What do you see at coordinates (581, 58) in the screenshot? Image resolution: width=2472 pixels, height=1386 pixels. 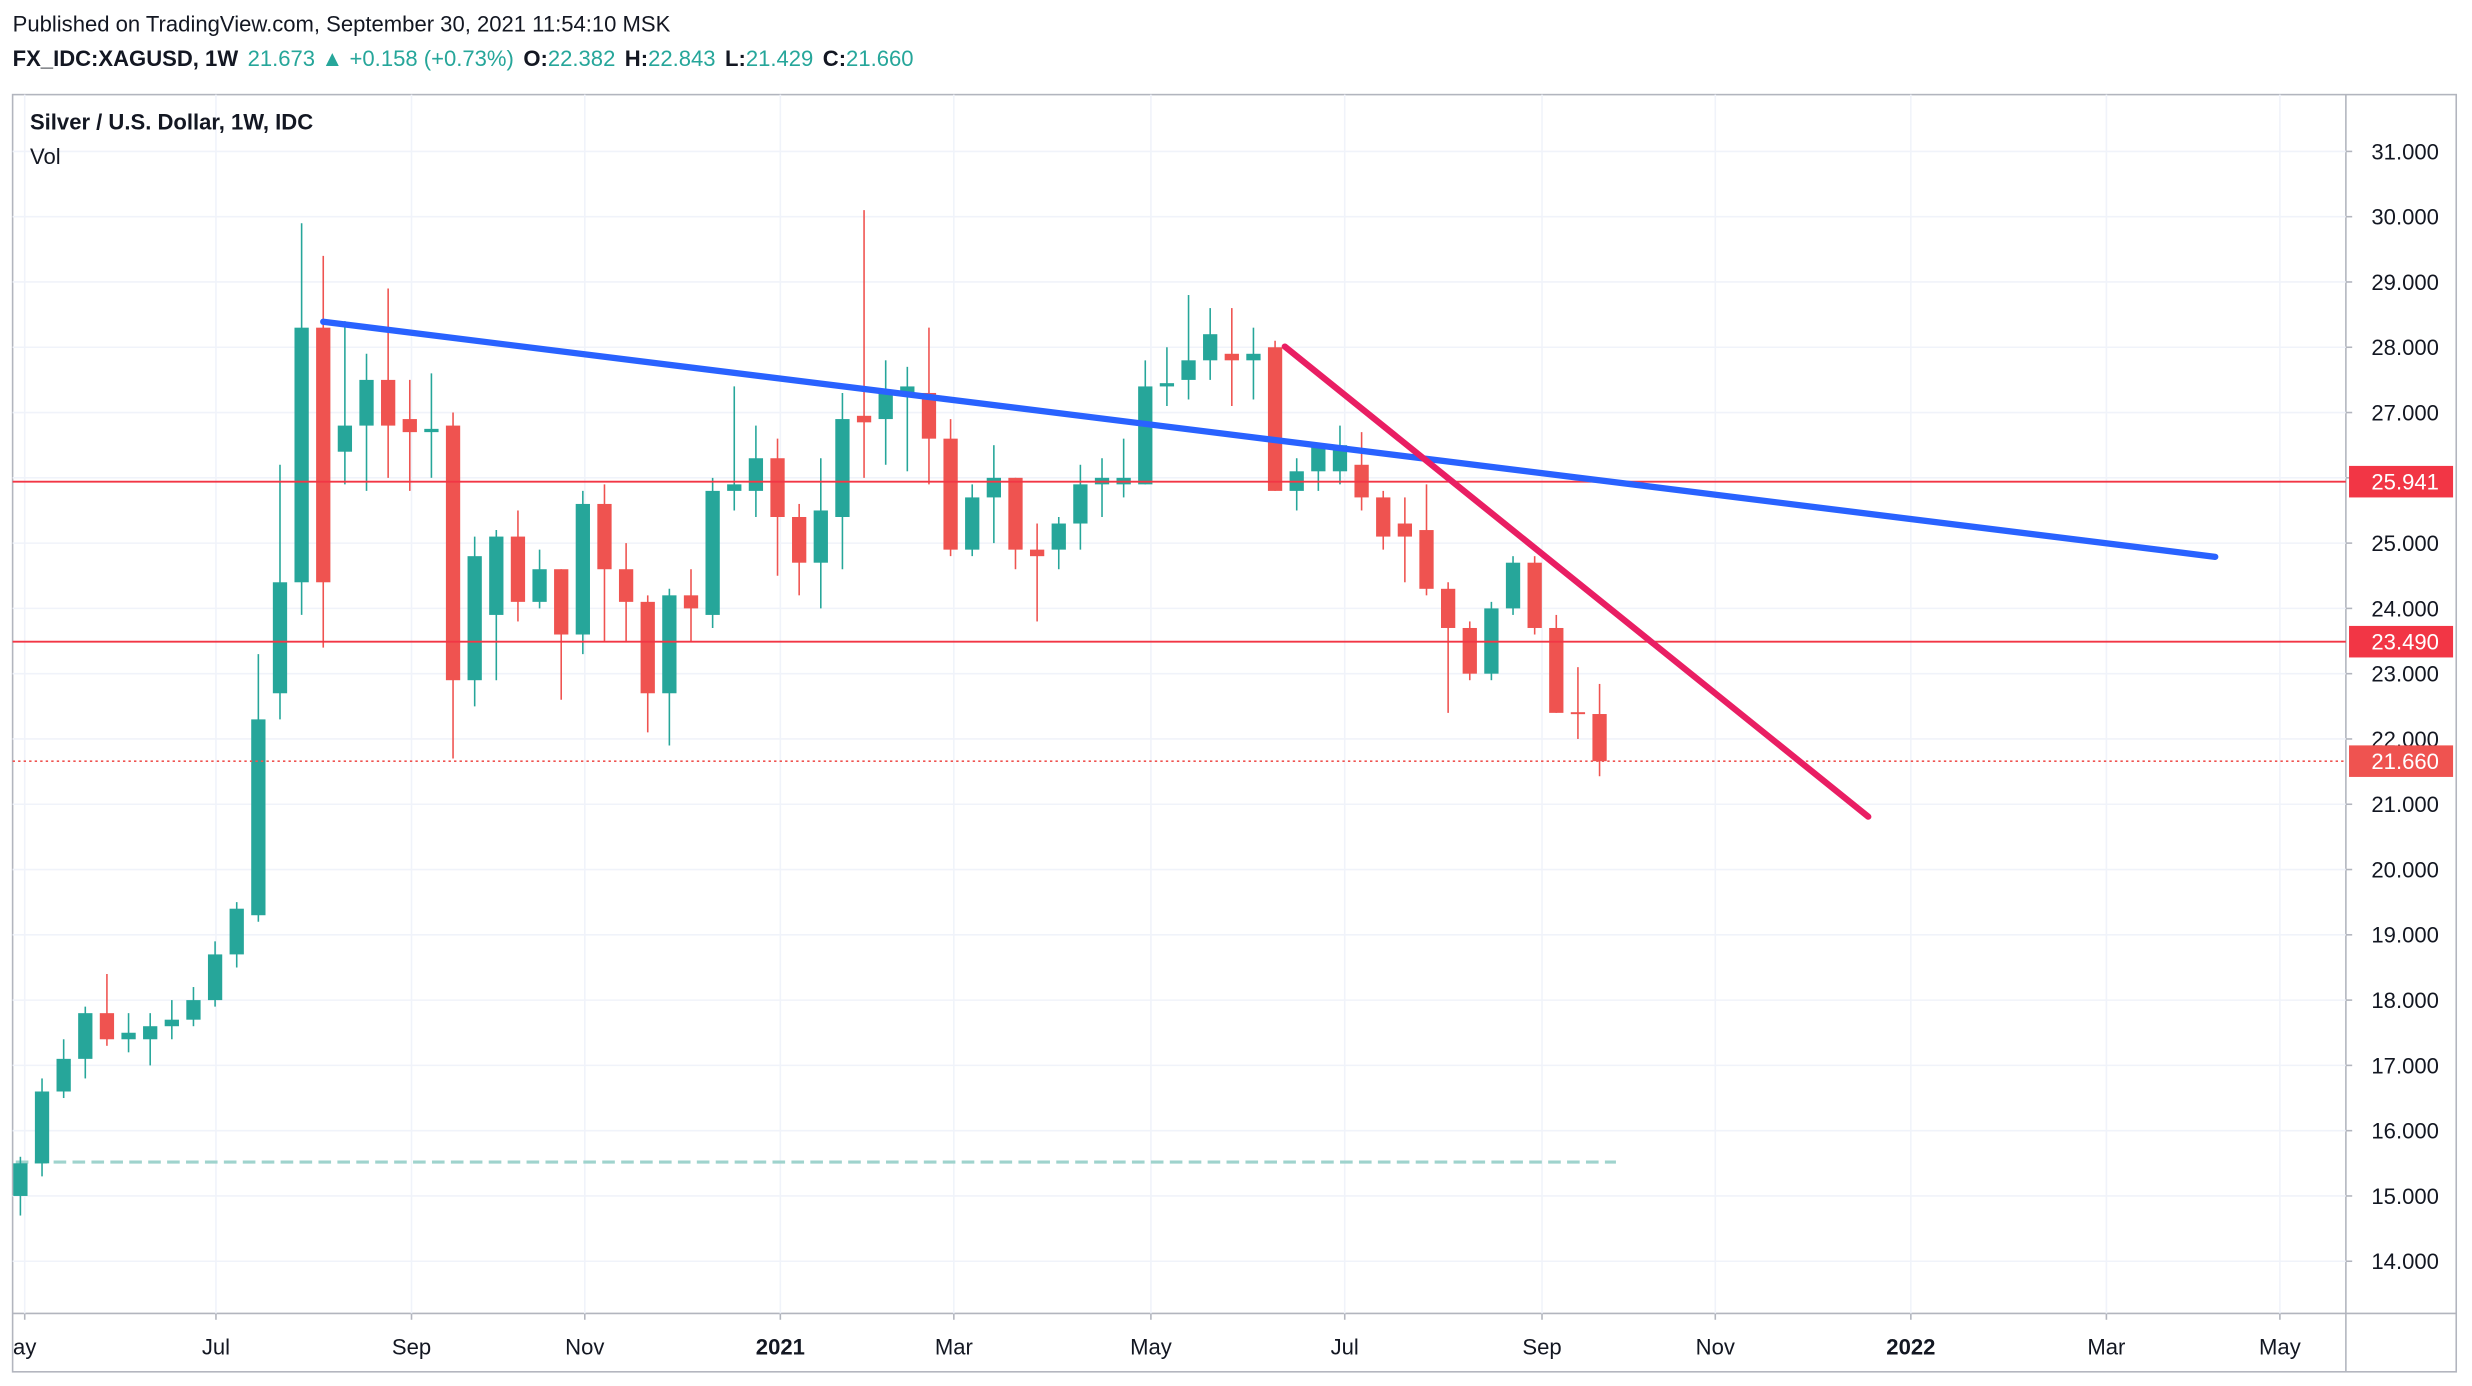 I see `open-value: 22.382` at bounding box center [581, 58].